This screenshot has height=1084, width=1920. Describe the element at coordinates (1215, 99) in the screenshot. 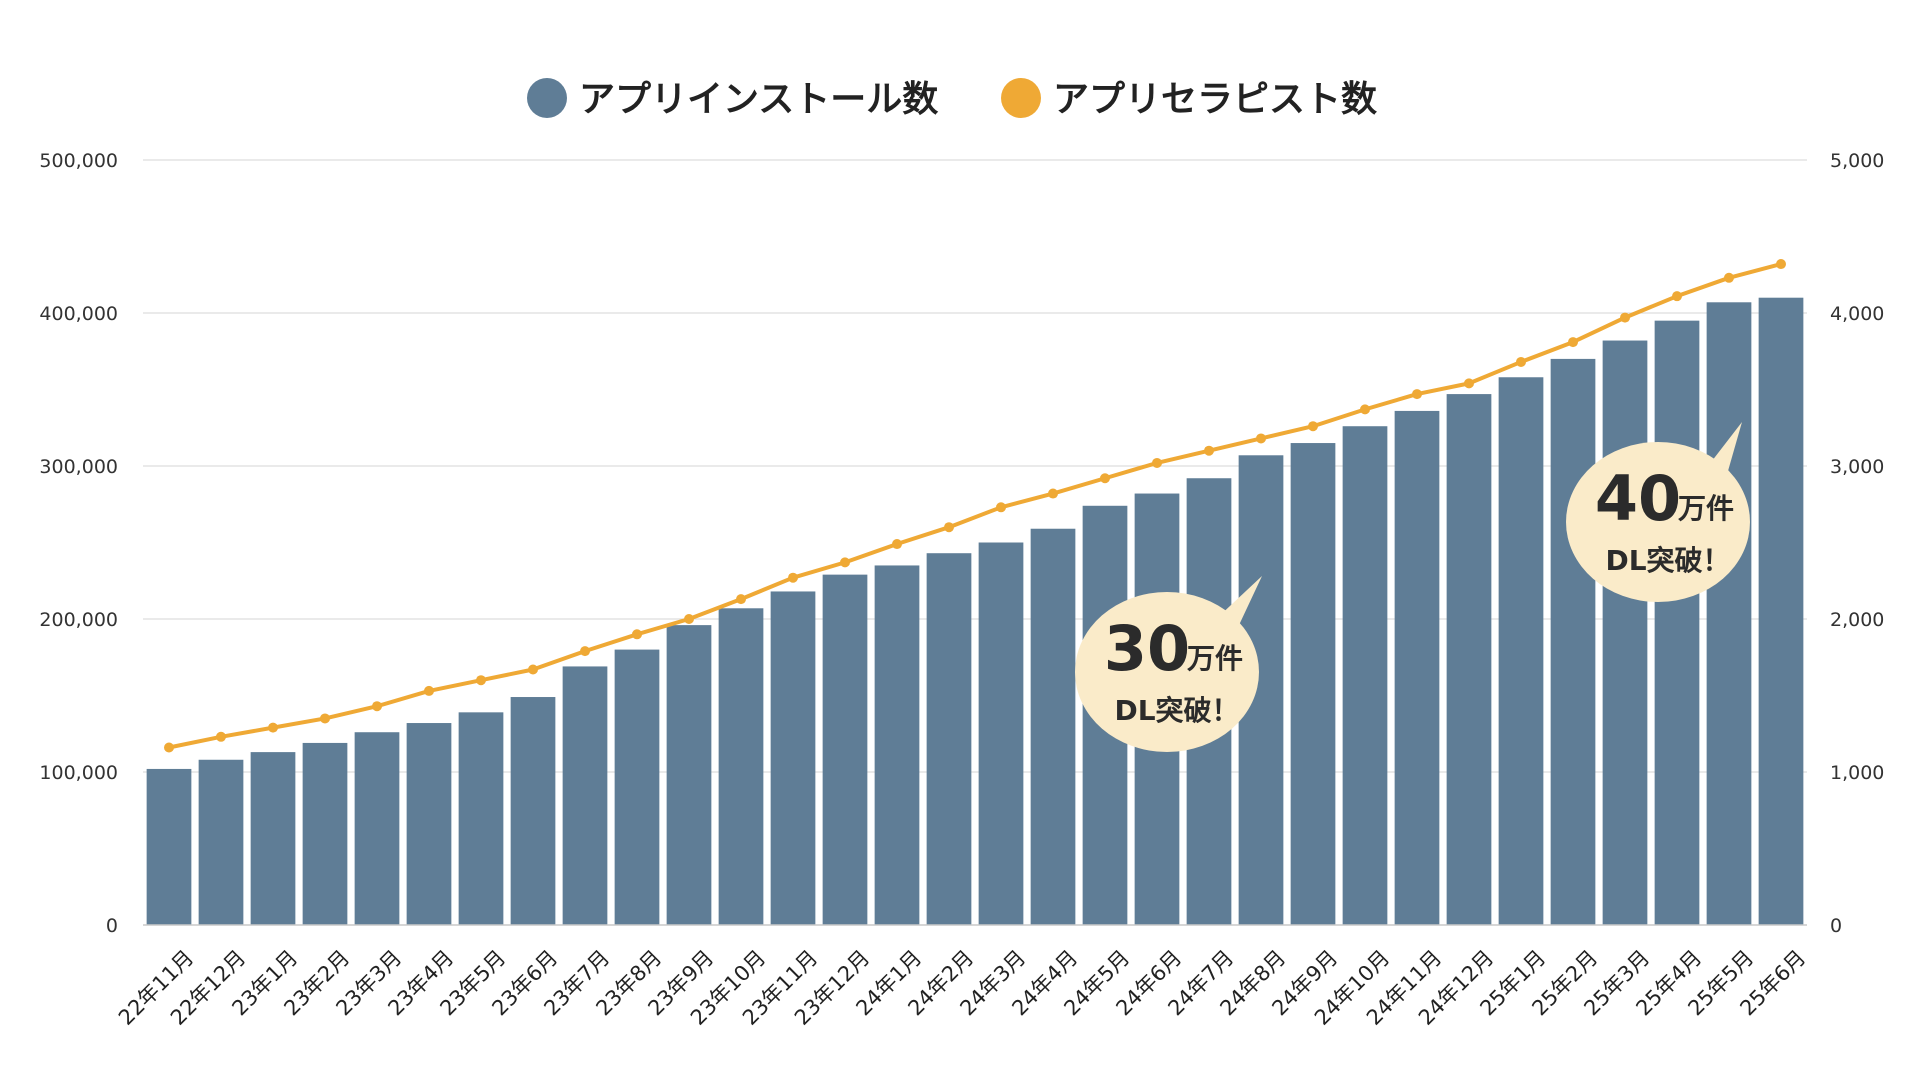

I see `legend-label: アプリセラピスト数` at that location.